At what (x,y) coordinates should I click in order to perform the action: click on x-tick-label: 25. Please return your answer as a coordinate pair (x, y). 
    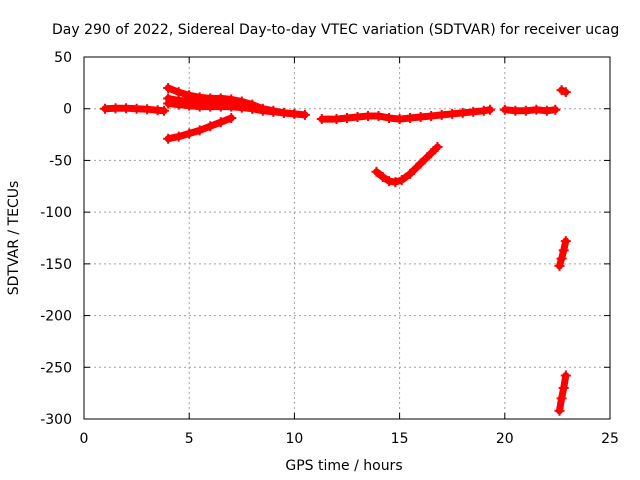
    Looking at the image, I should click on (610, 439).